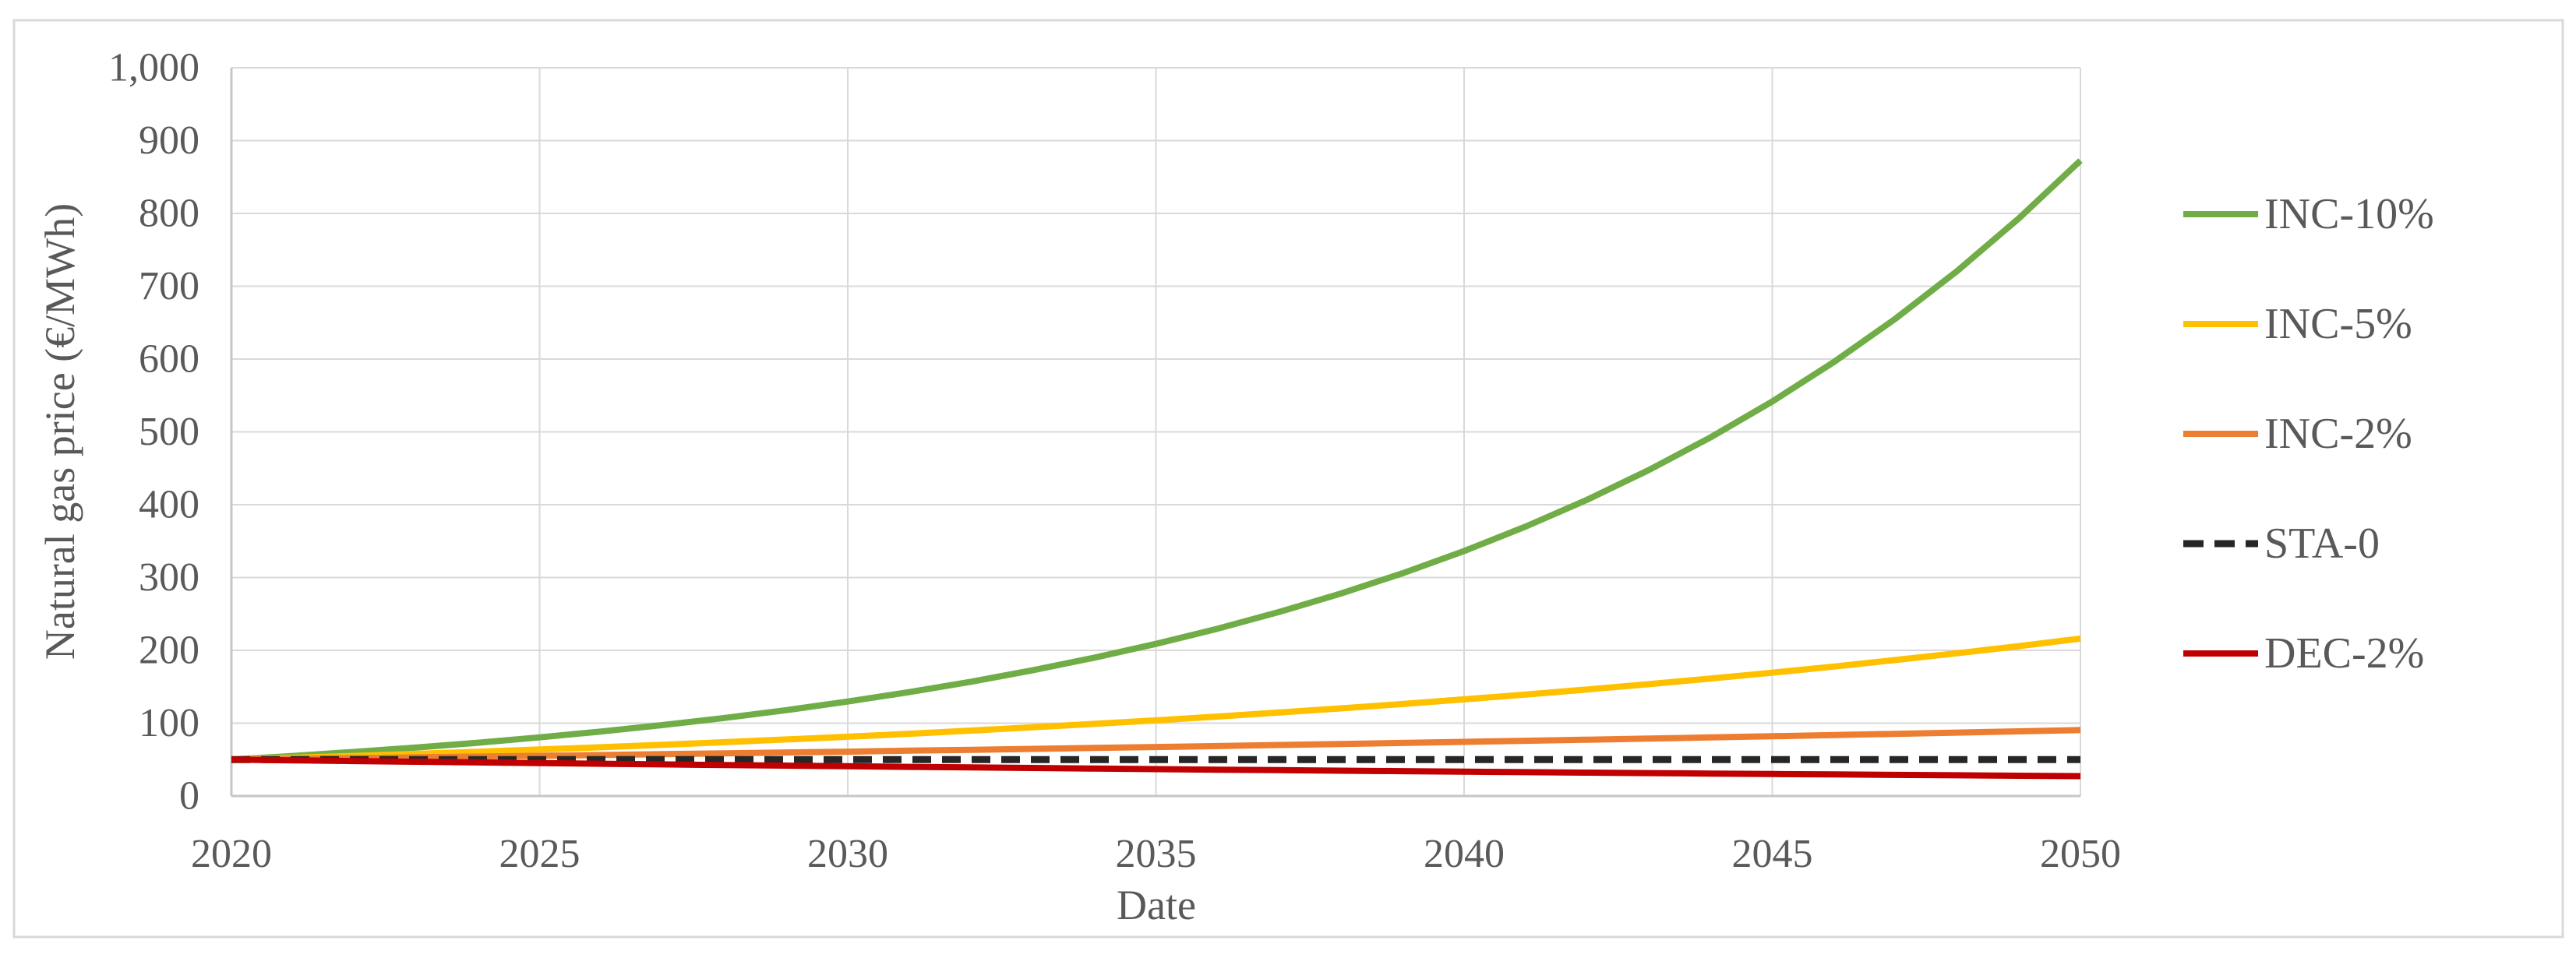 Image resolution: width=2576 pixels, height=958 pixels. What do you see at coordinates (231, 854) in the screenshot?
I see `x-tick-label: 2020` at bounding box center [231, 854].